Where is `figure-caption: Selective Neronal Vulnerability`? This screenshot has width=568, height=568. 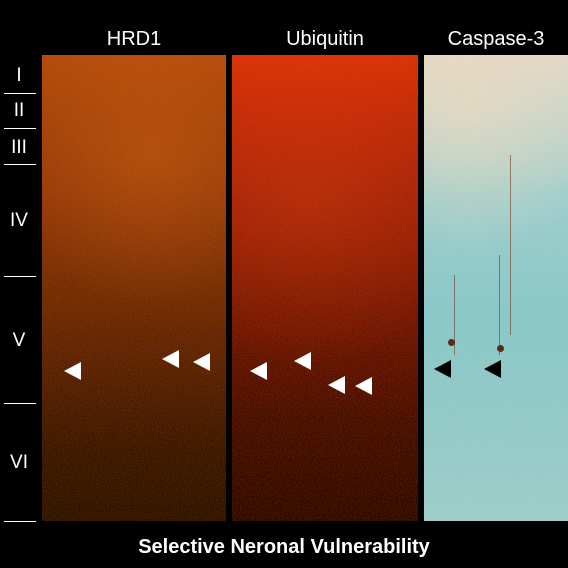 figure-caption: Selective Neronal Vulnerability is located at coordinates (284, 547).